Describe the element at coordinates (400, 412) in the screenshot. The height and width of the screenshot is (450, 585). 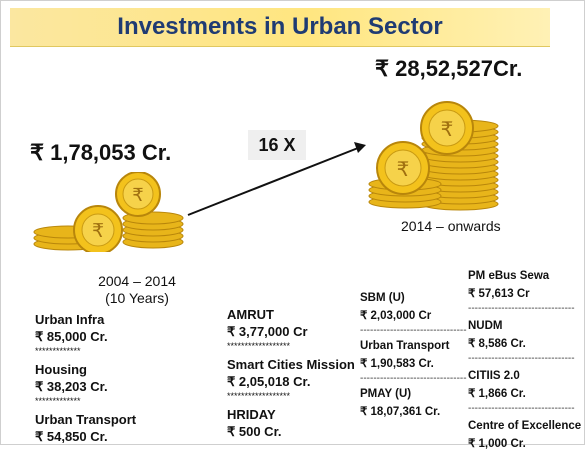
I see `col3-item-value: ₹ 18,07,361 Cr.` at that location.